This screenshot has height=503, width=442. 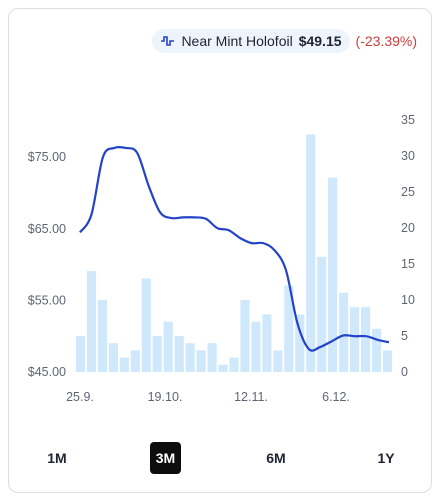 What do you see at coordinates (408, 120) in the screenshot?
I see `volume-tick-label: 35` at bounding box center [408, 120].